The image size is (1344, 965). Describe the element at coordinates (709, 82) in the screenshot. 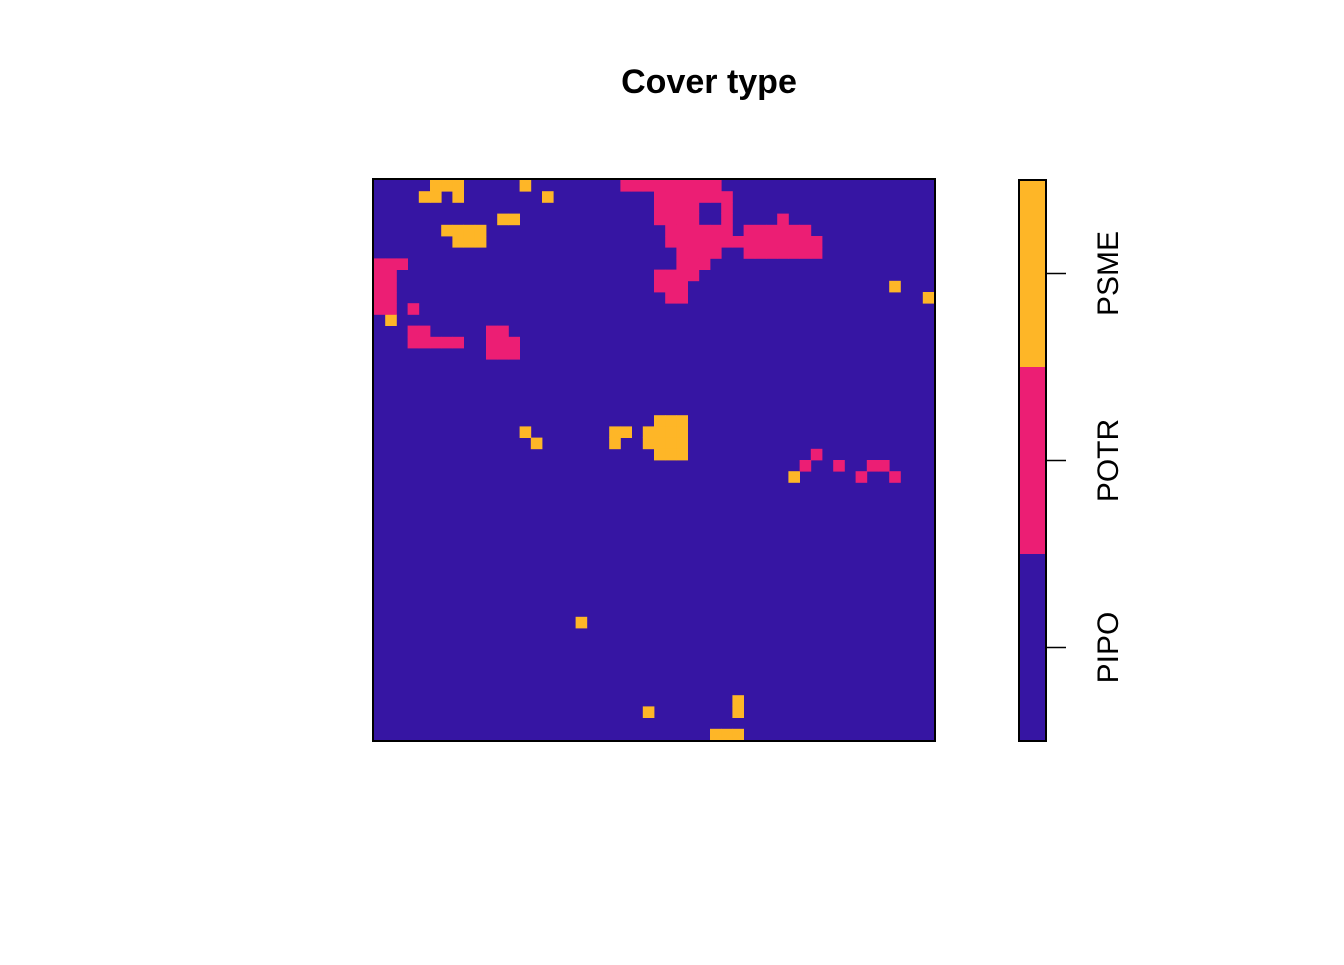

I see `chart-title: Cover type` at that location.